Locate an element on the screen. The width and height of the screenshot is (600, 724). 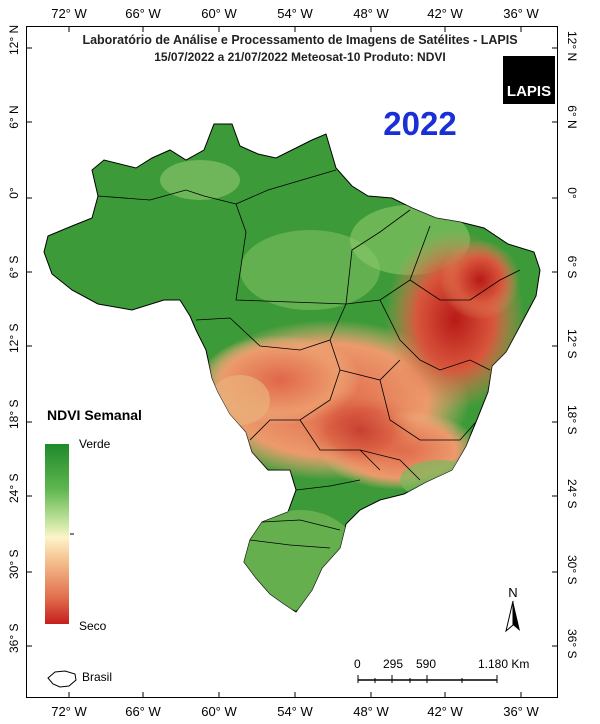
lon-label-top-48: 48° W is located at coordinates (371, 13).